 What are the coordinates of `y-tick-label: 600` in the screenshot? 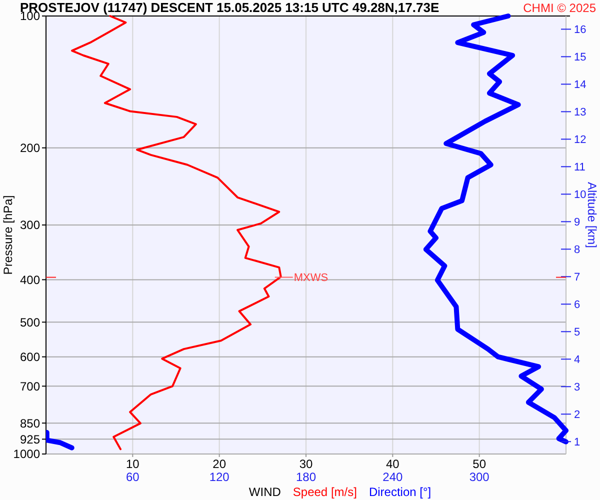 It's located at (30, 357).